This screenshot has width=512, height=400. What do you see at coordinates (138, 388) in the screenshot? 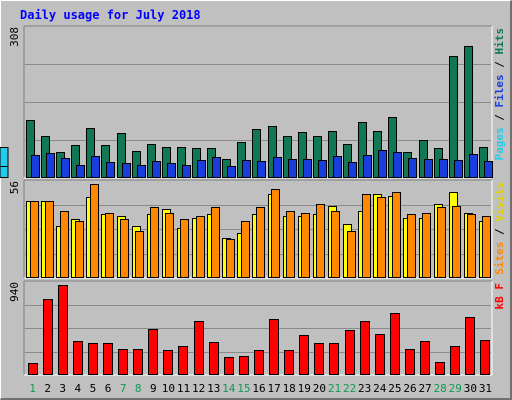
I see `x-tick-label-day-8: 8` at bounding box center [138, 388].